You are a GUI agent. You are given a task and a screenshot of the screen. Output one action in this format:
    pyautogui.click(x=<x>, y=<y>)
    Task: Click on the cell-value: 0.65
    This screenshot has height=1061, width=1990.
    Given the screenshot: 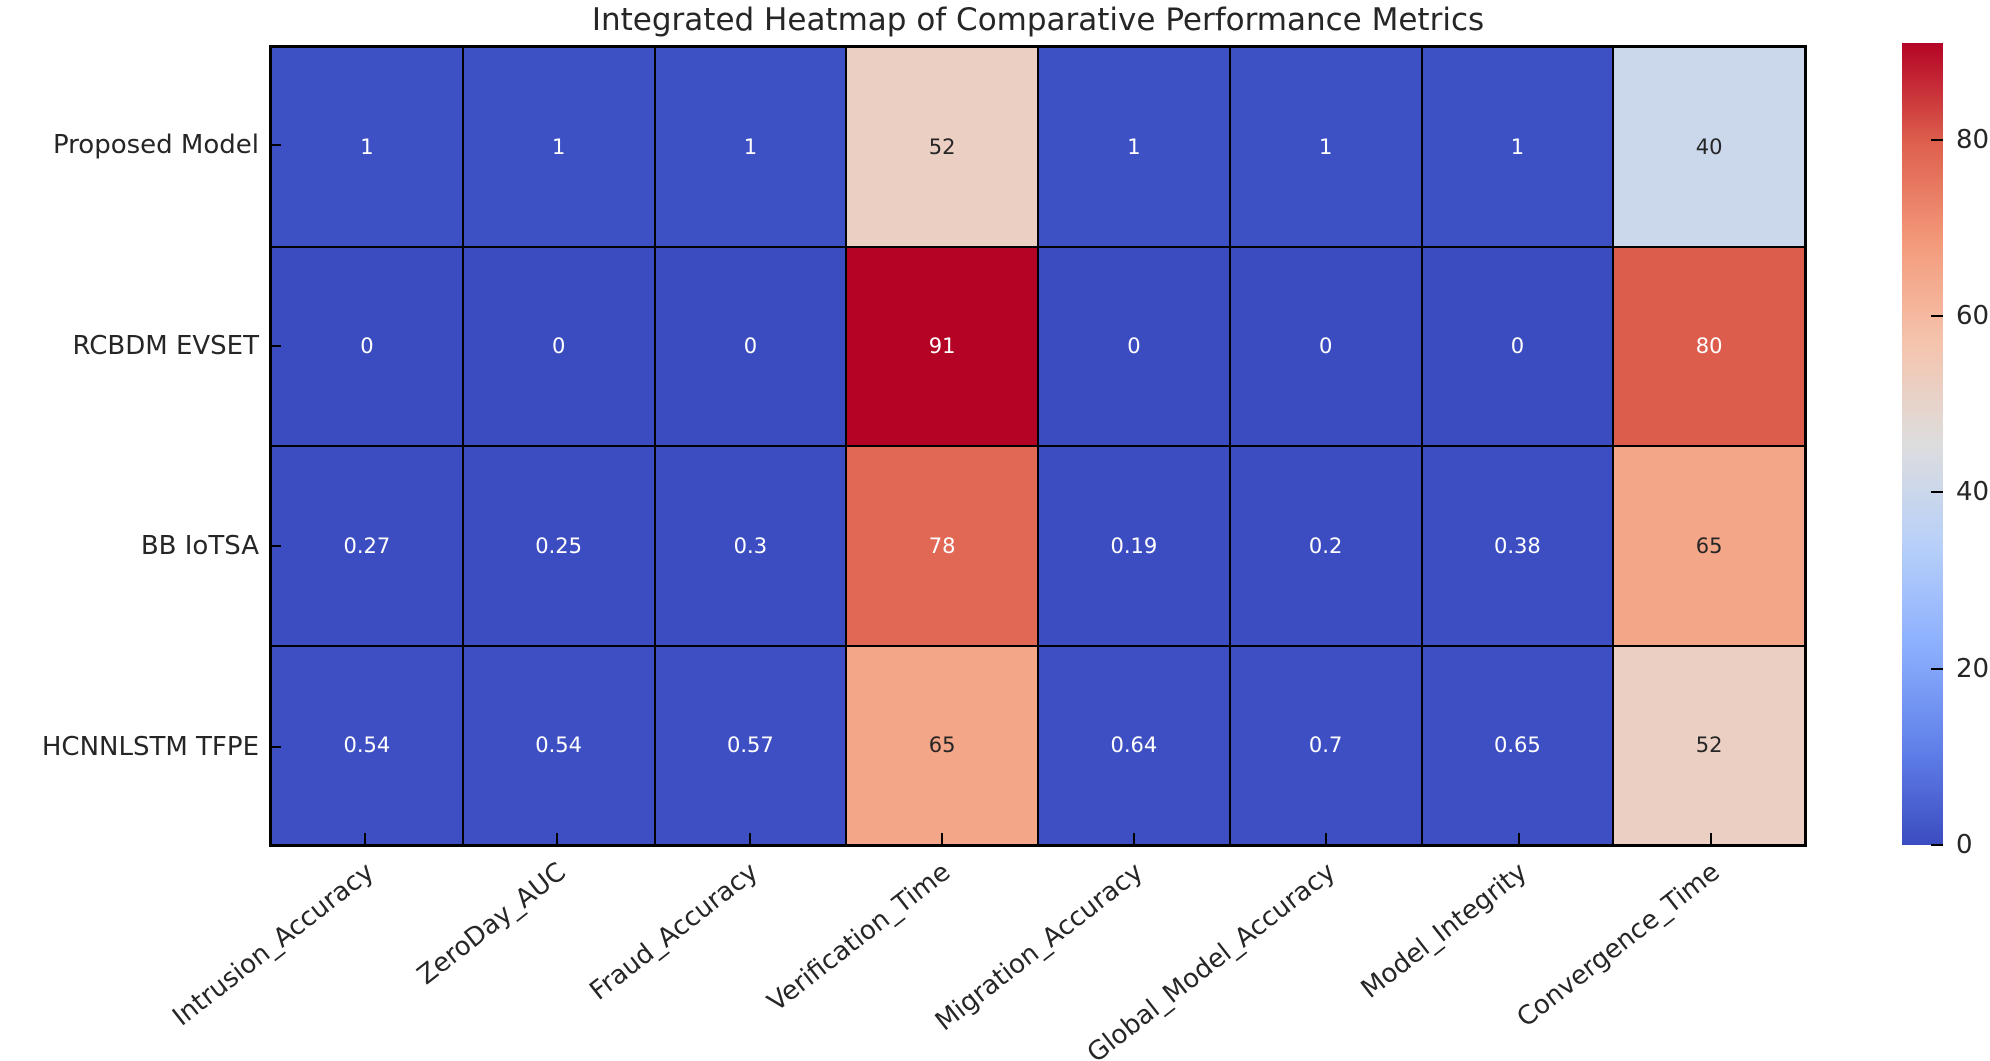 What is the action you would take?
    pyautogui.click(x=1517, y=745)
    